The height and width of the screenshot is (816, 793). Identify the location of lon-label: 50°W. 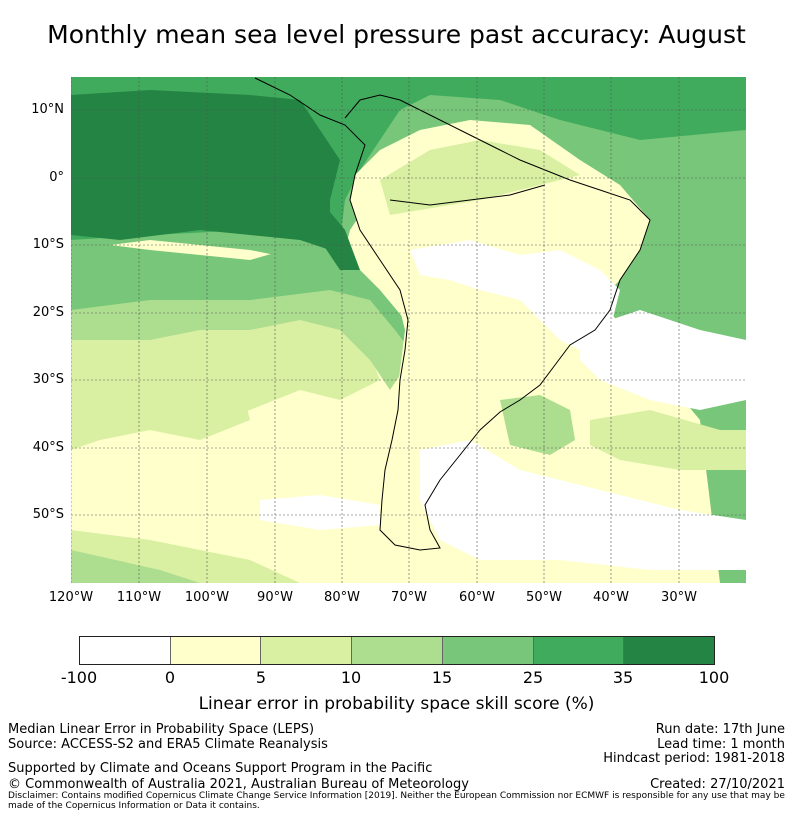
(544, 597).